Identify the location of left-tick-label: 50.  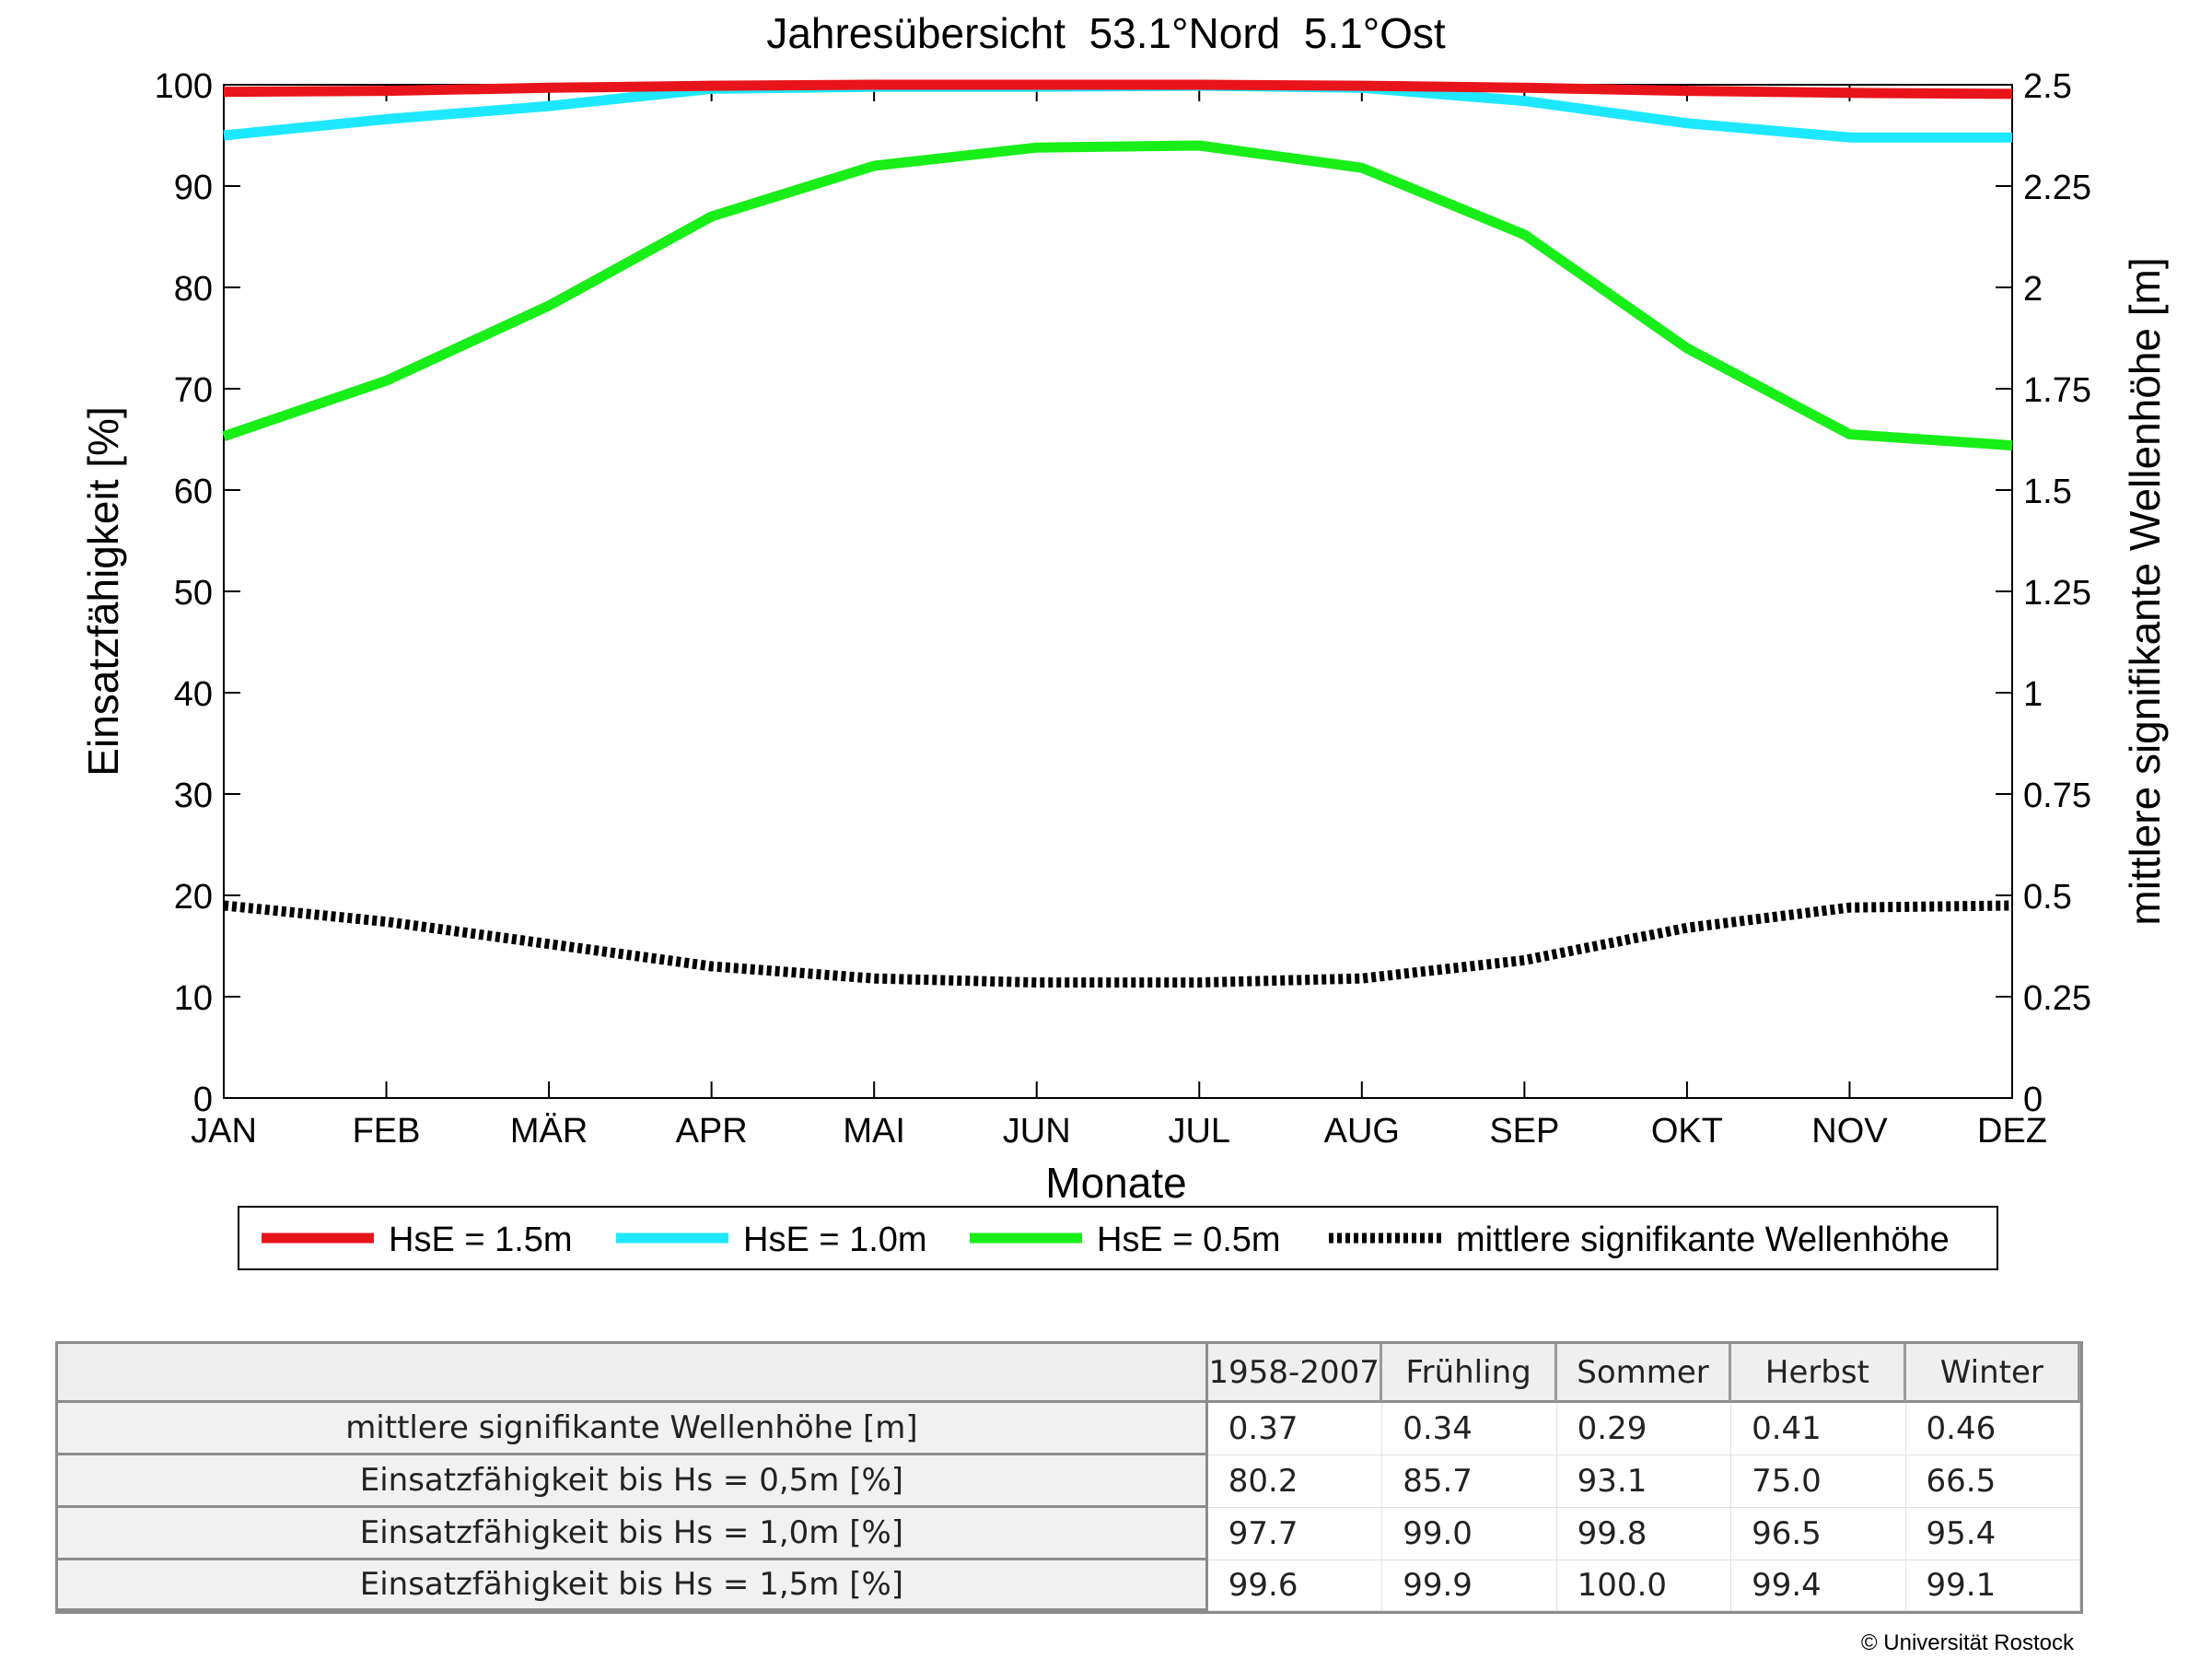
(194, 593).